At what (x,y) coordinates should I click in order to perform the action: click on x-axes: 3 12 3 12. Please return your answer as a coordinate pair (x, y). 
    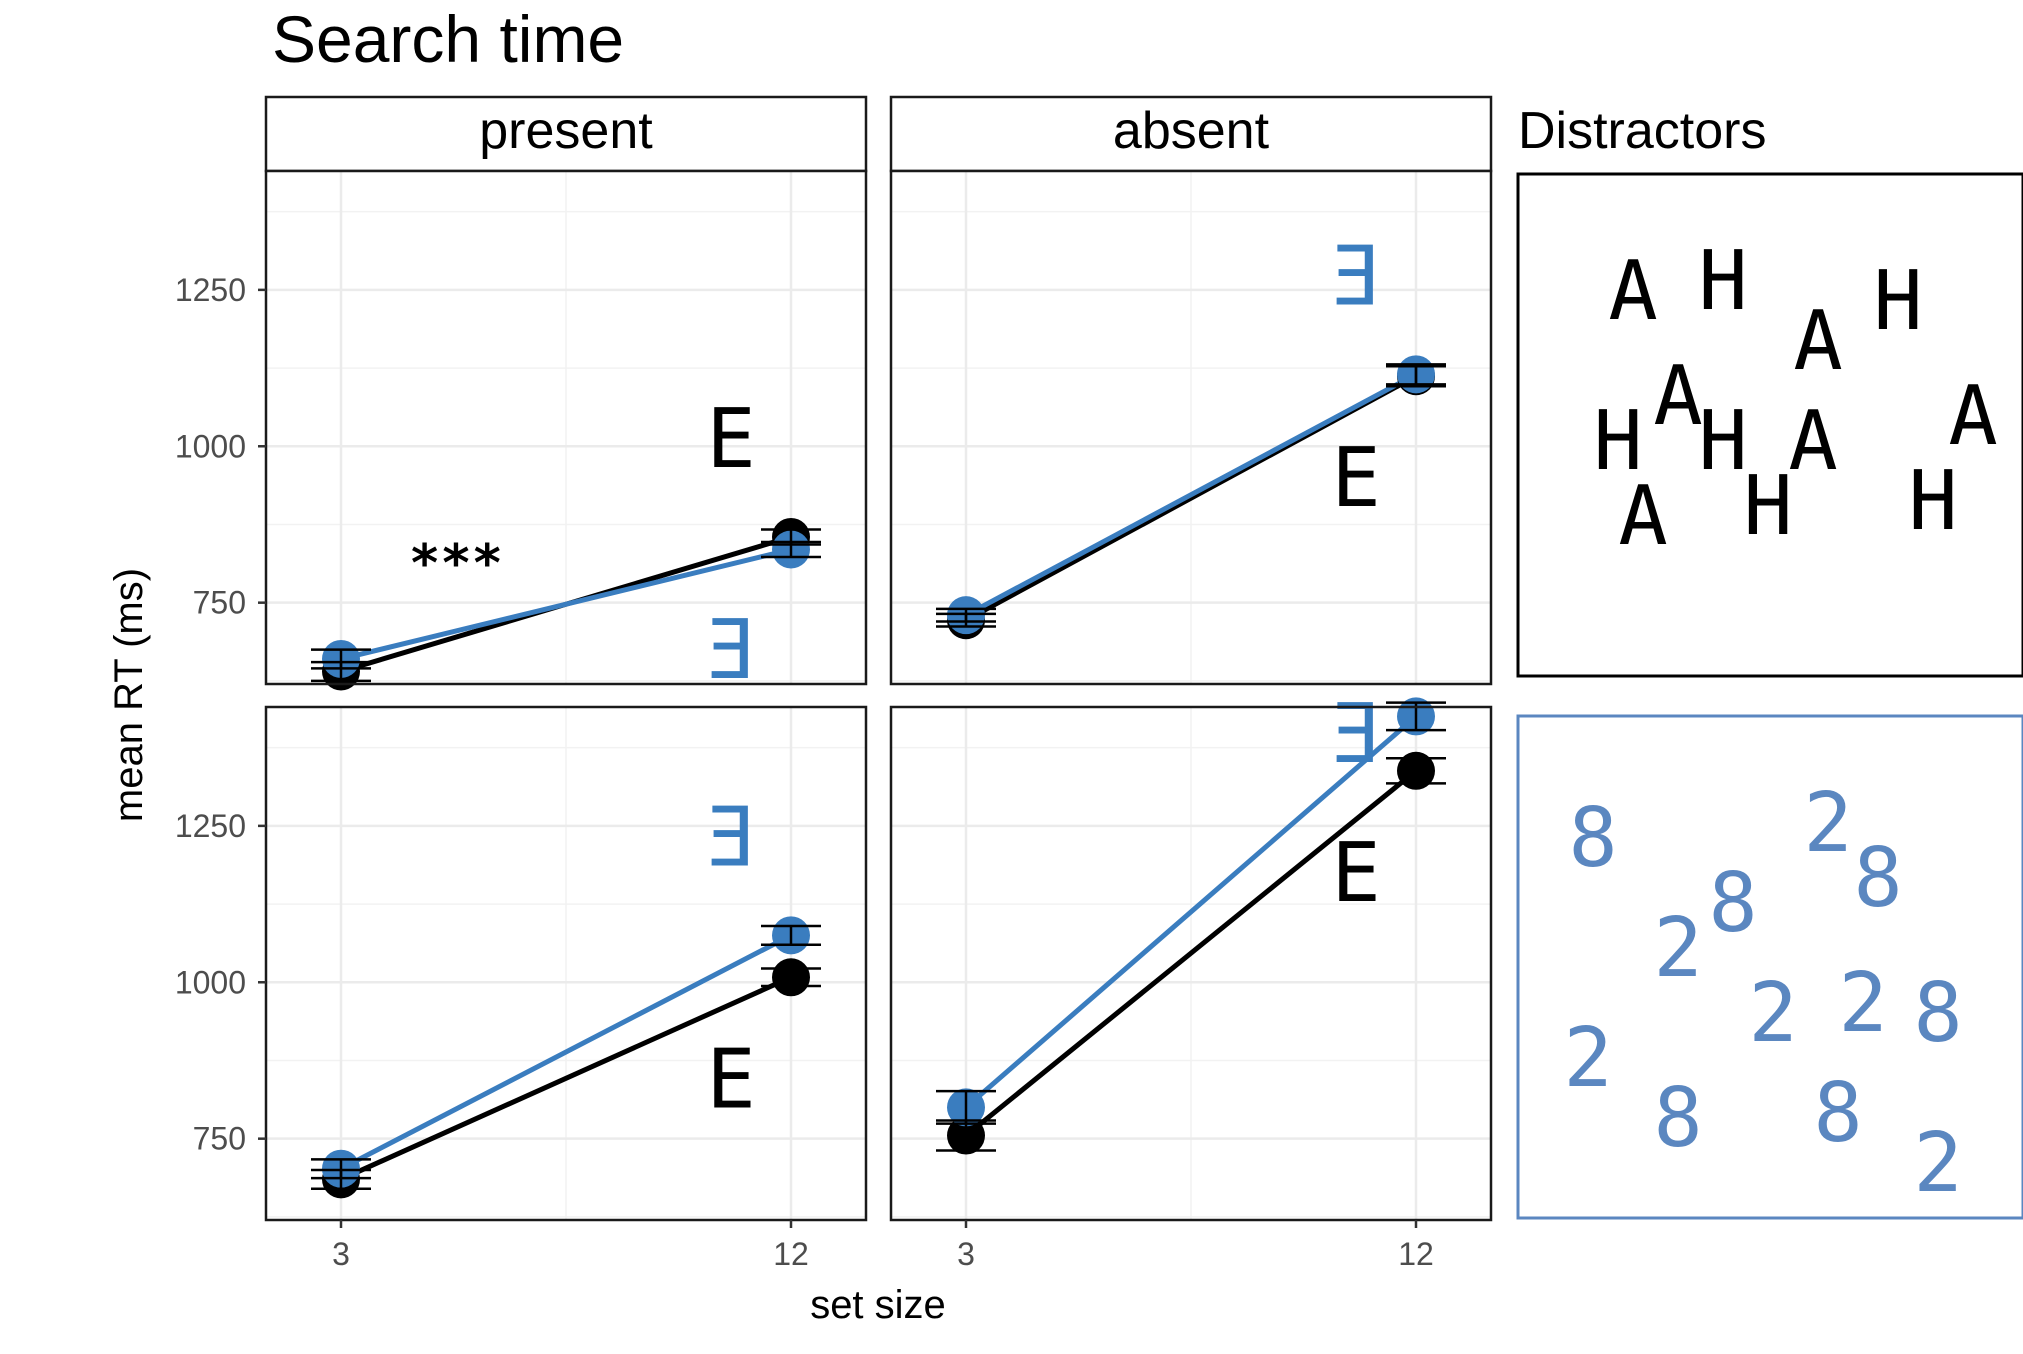
    Looking at the image, I should click on (883, 1246).